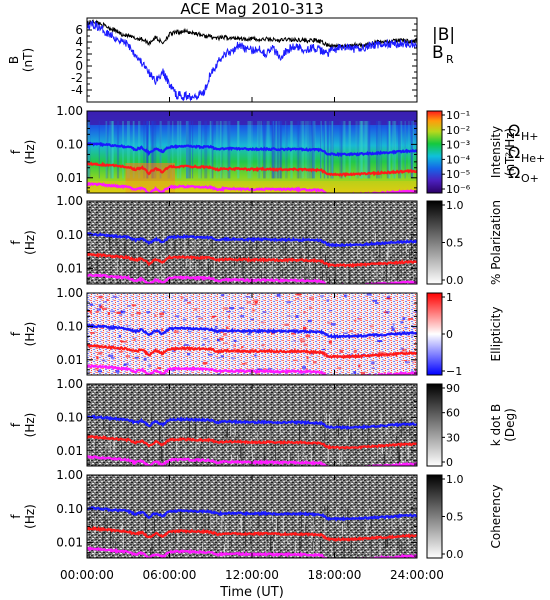 The width and height of the screenshot is (550, 600). What do you see at coordinates (496, 152) in the screenshot?
I see `colorbar-label-text: Intensity` at bounding box center [496, 152].